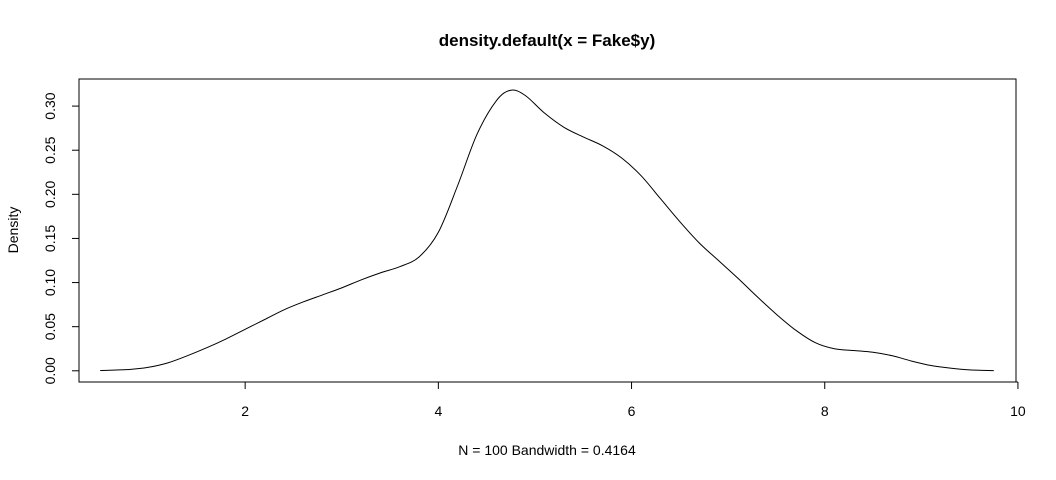 The height and width of the screenshot is (480, 1056). Describe the element at coordinates (547, 40) in the screenshot. I see `chart-title: density.default(x = Fake$y)` at that location.